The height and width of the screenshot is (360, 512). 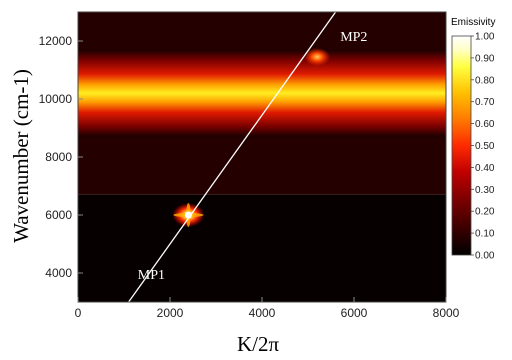 I want to click on colorbar-tick-label: 0.70, so click(x=485, y=102).